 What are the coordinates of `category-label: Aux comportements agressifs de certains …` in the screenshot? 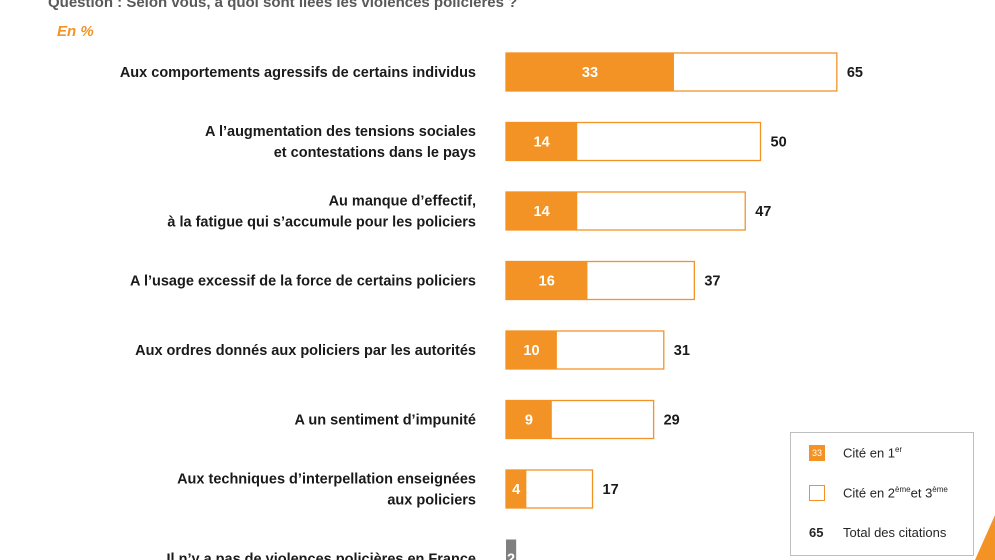 It's located at (298, 73).